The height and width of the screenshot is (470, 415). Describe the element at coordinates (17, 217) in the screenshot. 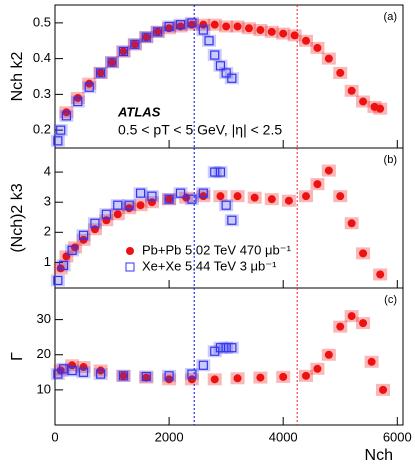

I see `y-axis-label: (Nch)2 k3` at that location.